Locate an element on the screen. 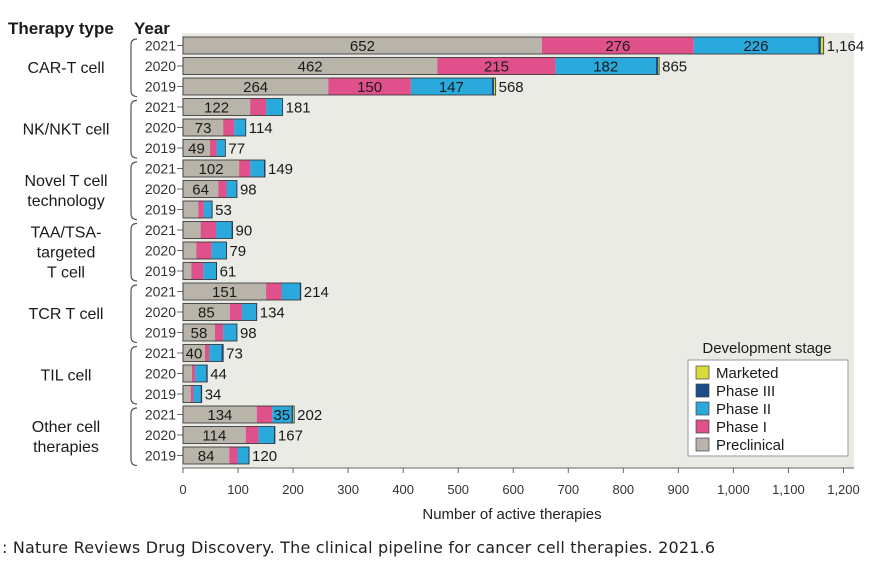  bar-row: 2021 40 73 is located at coordinates (194, 353).